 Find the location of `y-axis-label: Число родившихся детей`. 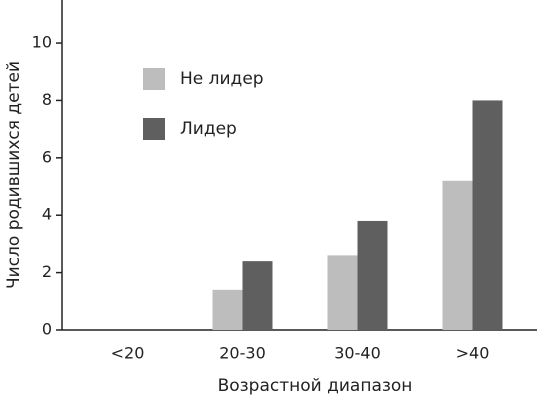

y-axis-label: Число родившихся детей is located at coordinates (14, 175).